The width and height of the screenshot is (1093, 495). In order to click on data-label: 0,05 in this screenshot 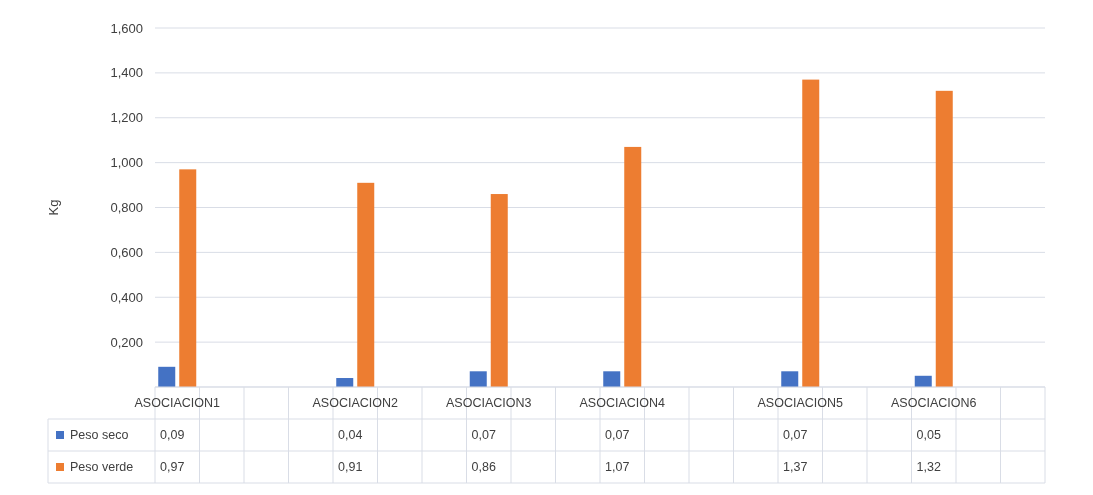, I will do `click(928, 435)`.